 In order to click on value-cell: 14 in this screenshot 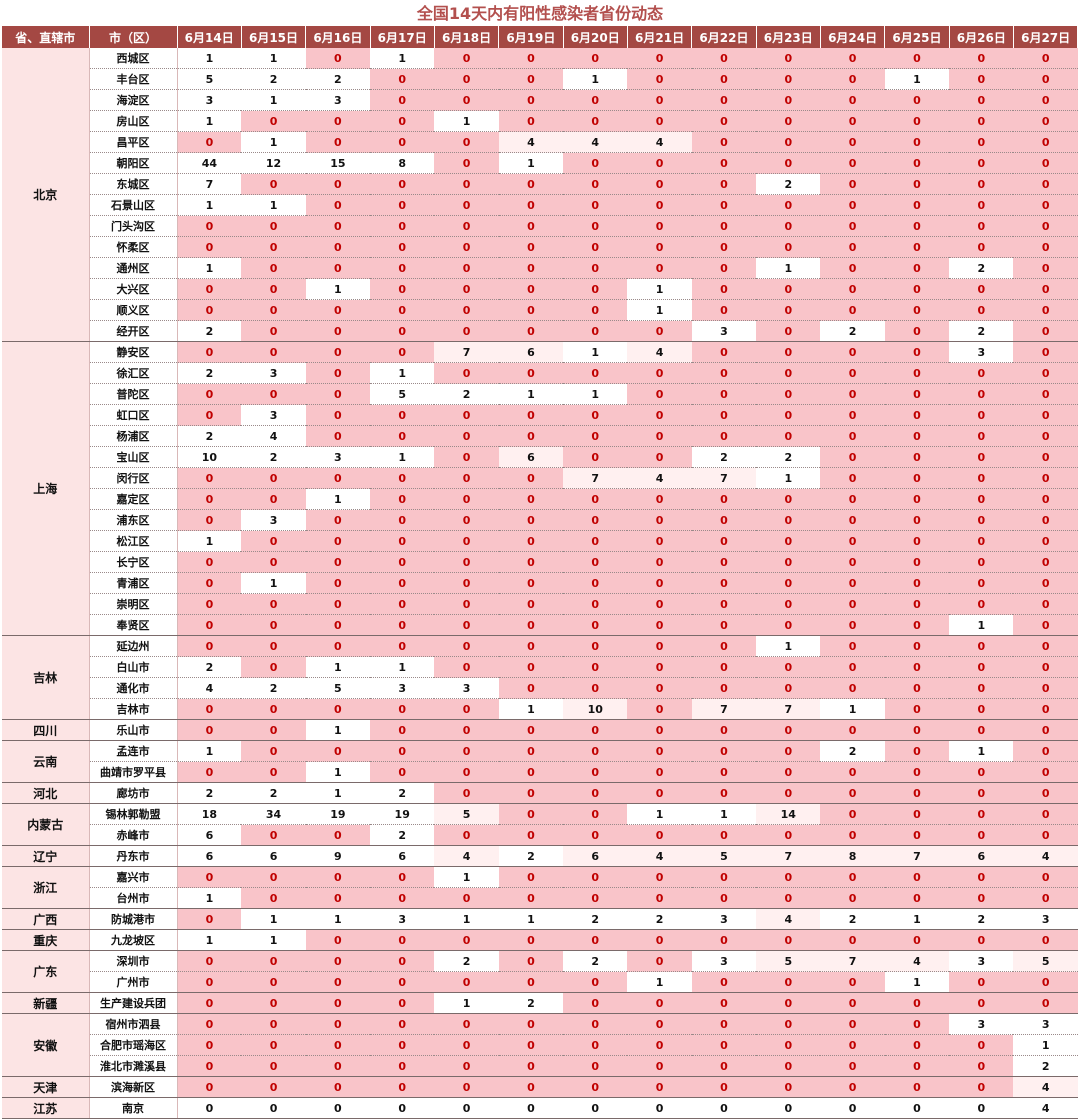, I will do `click(788, 814)`.